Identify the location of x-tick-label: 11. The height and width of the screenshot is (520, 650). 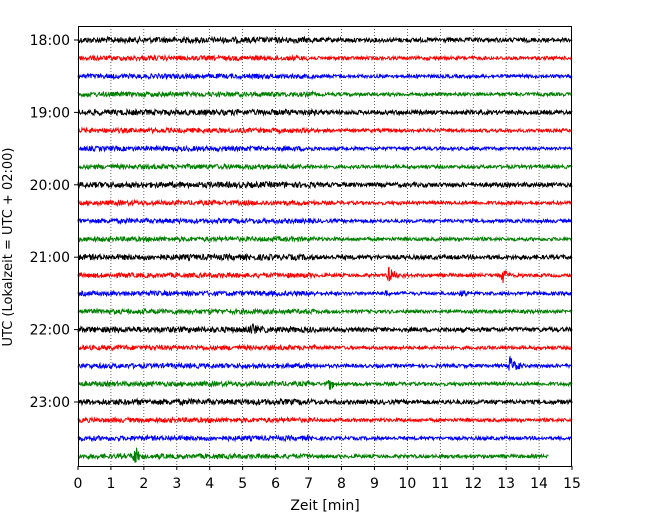
(440, 484).